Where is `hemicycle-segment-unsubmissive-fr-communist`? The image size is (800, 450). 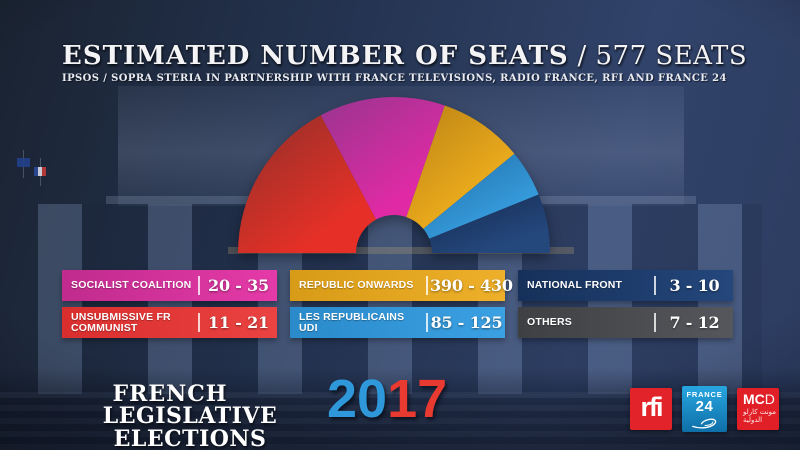
hemicycle-segment-unsubmissive-fr-communist is located at coordinates (307, 184).